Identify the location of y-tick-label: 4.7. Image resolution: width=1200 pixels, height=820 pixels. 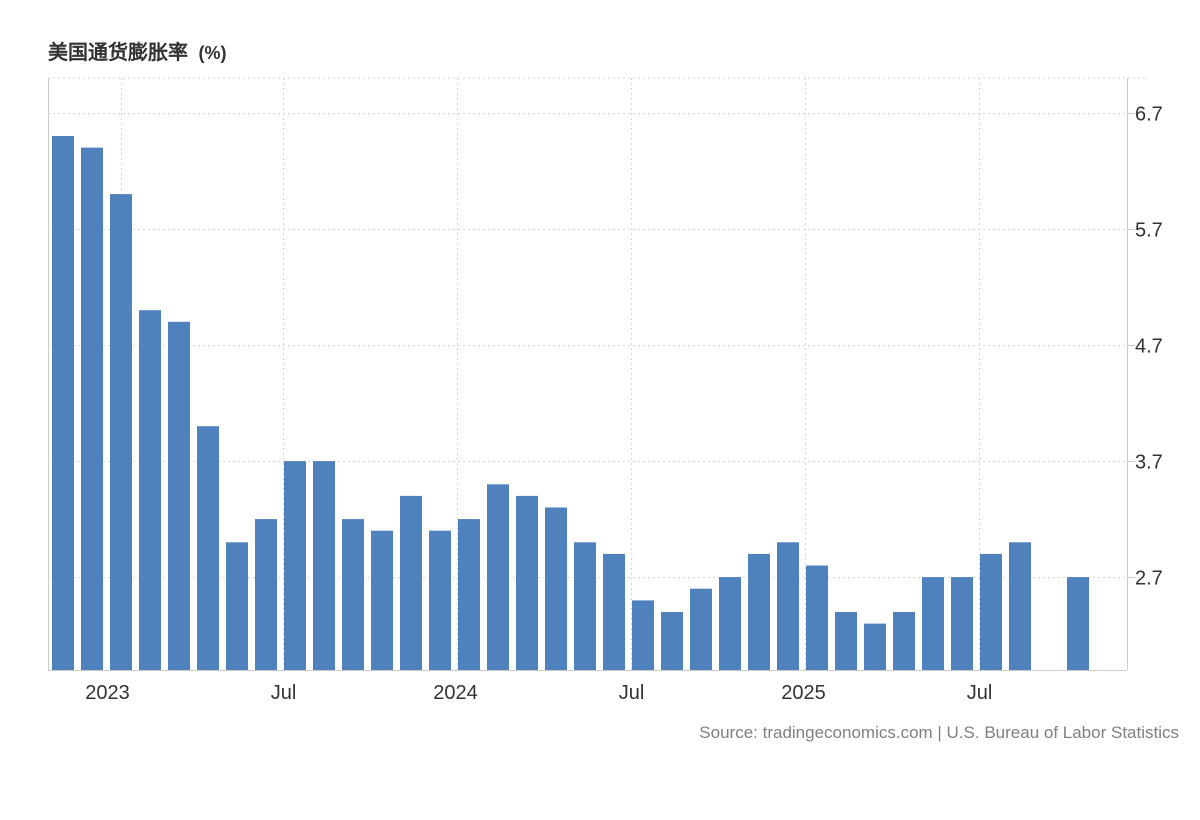
(1149, 347).